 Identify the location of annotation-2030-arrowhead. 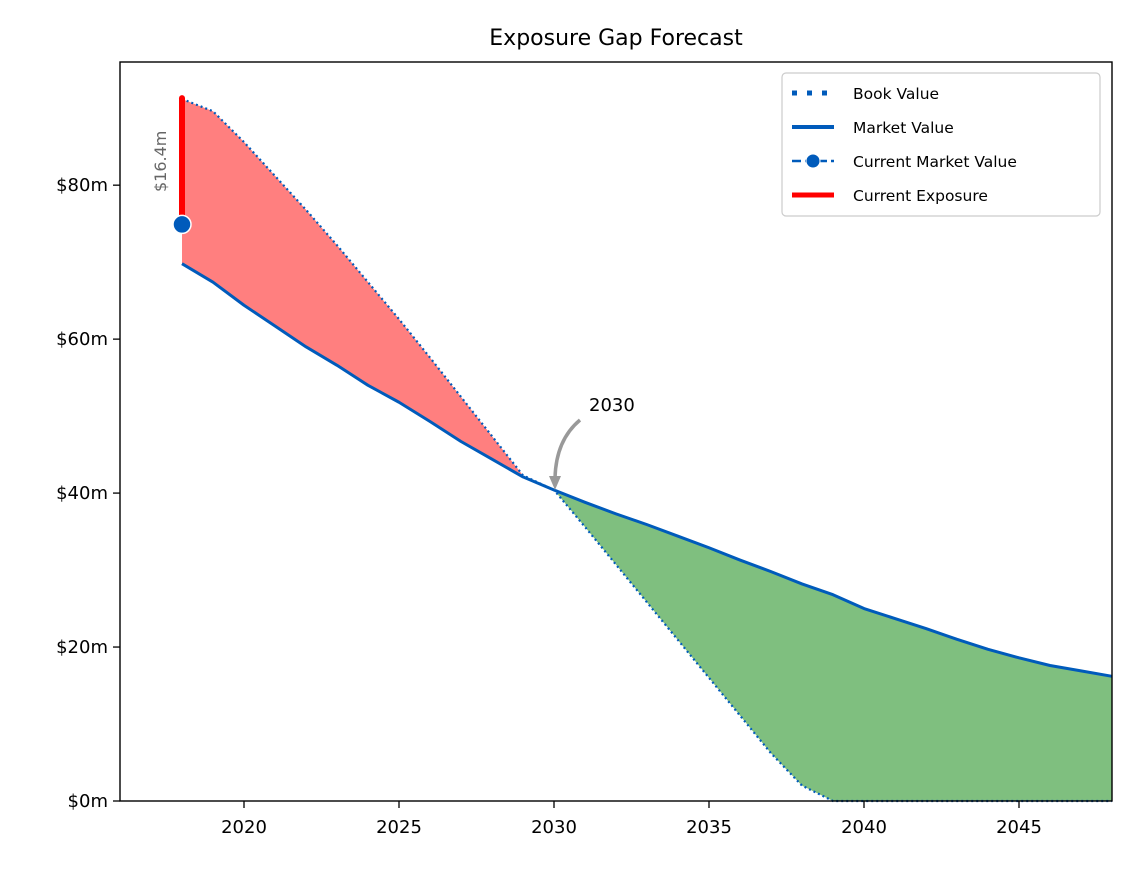
(555, 483).